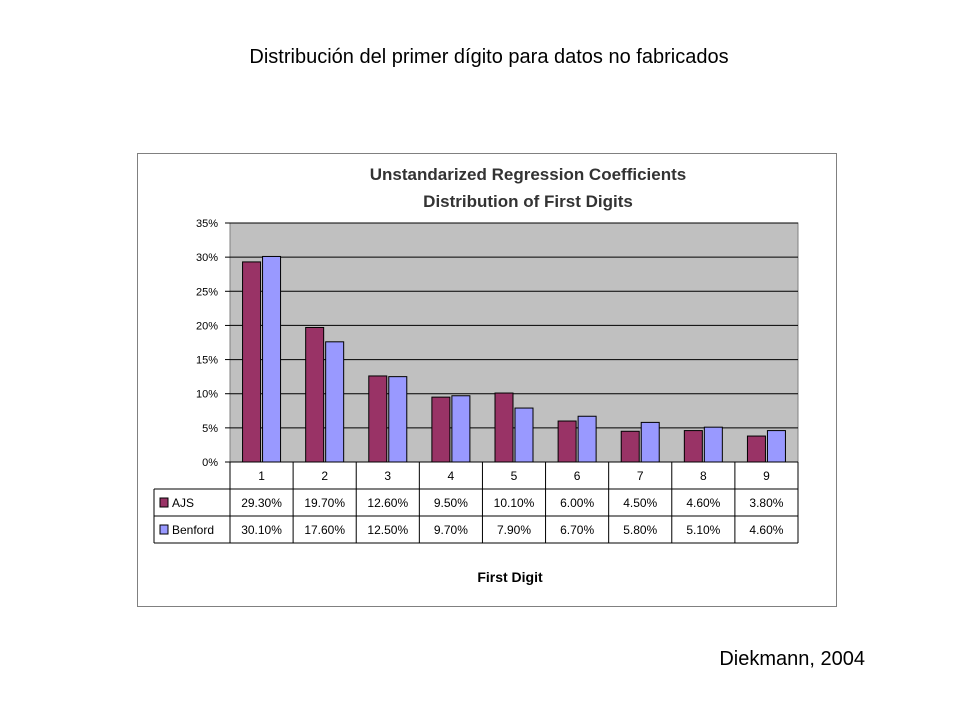  What do you see at coordinates (451, 503) in the screenshot?
I see `data-label: 9.50%` at bounding box center [451, 503].